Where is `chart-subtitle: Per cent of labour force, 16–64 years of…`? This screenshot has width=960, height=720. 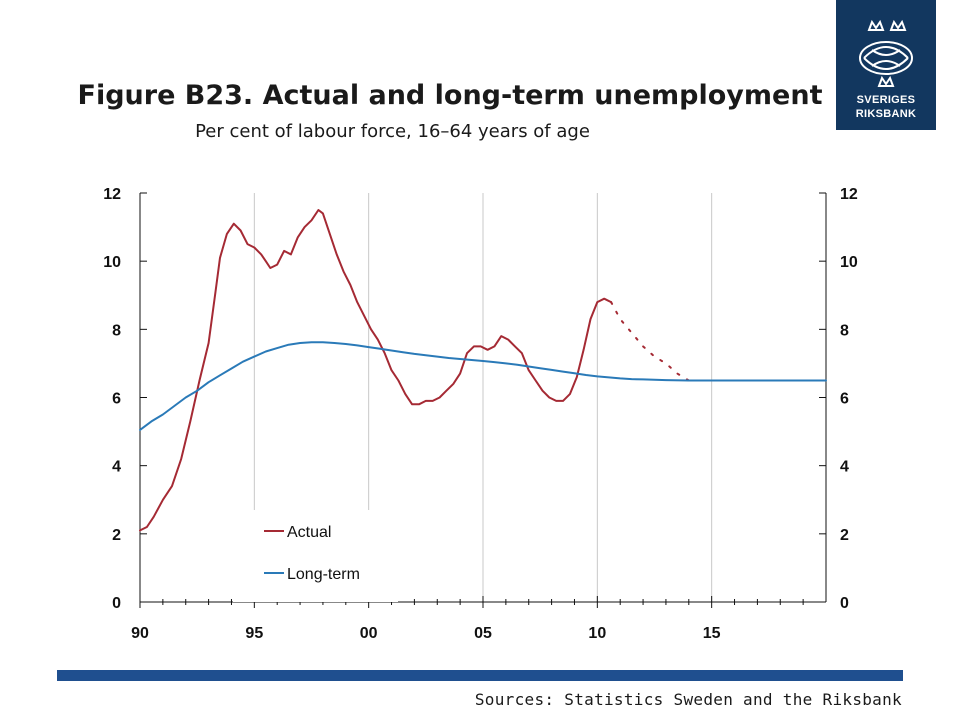
chart-subtitle: Per cent of labour force, 16–64 years of… is located at coordinates (392, 131).